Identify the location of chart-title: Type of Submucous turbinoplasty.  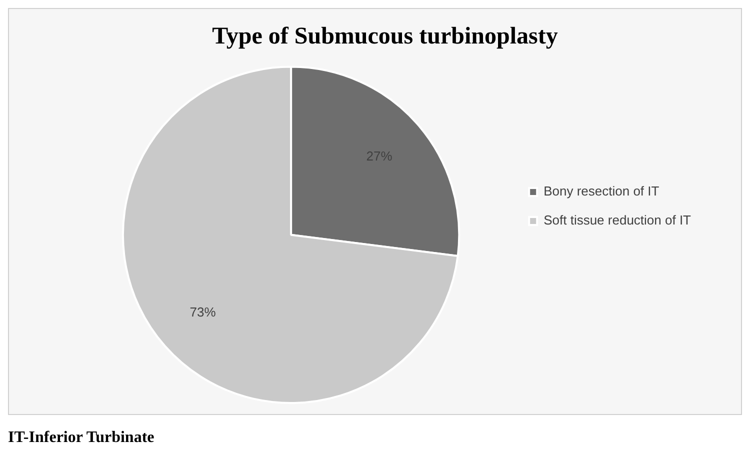
(385, 37).